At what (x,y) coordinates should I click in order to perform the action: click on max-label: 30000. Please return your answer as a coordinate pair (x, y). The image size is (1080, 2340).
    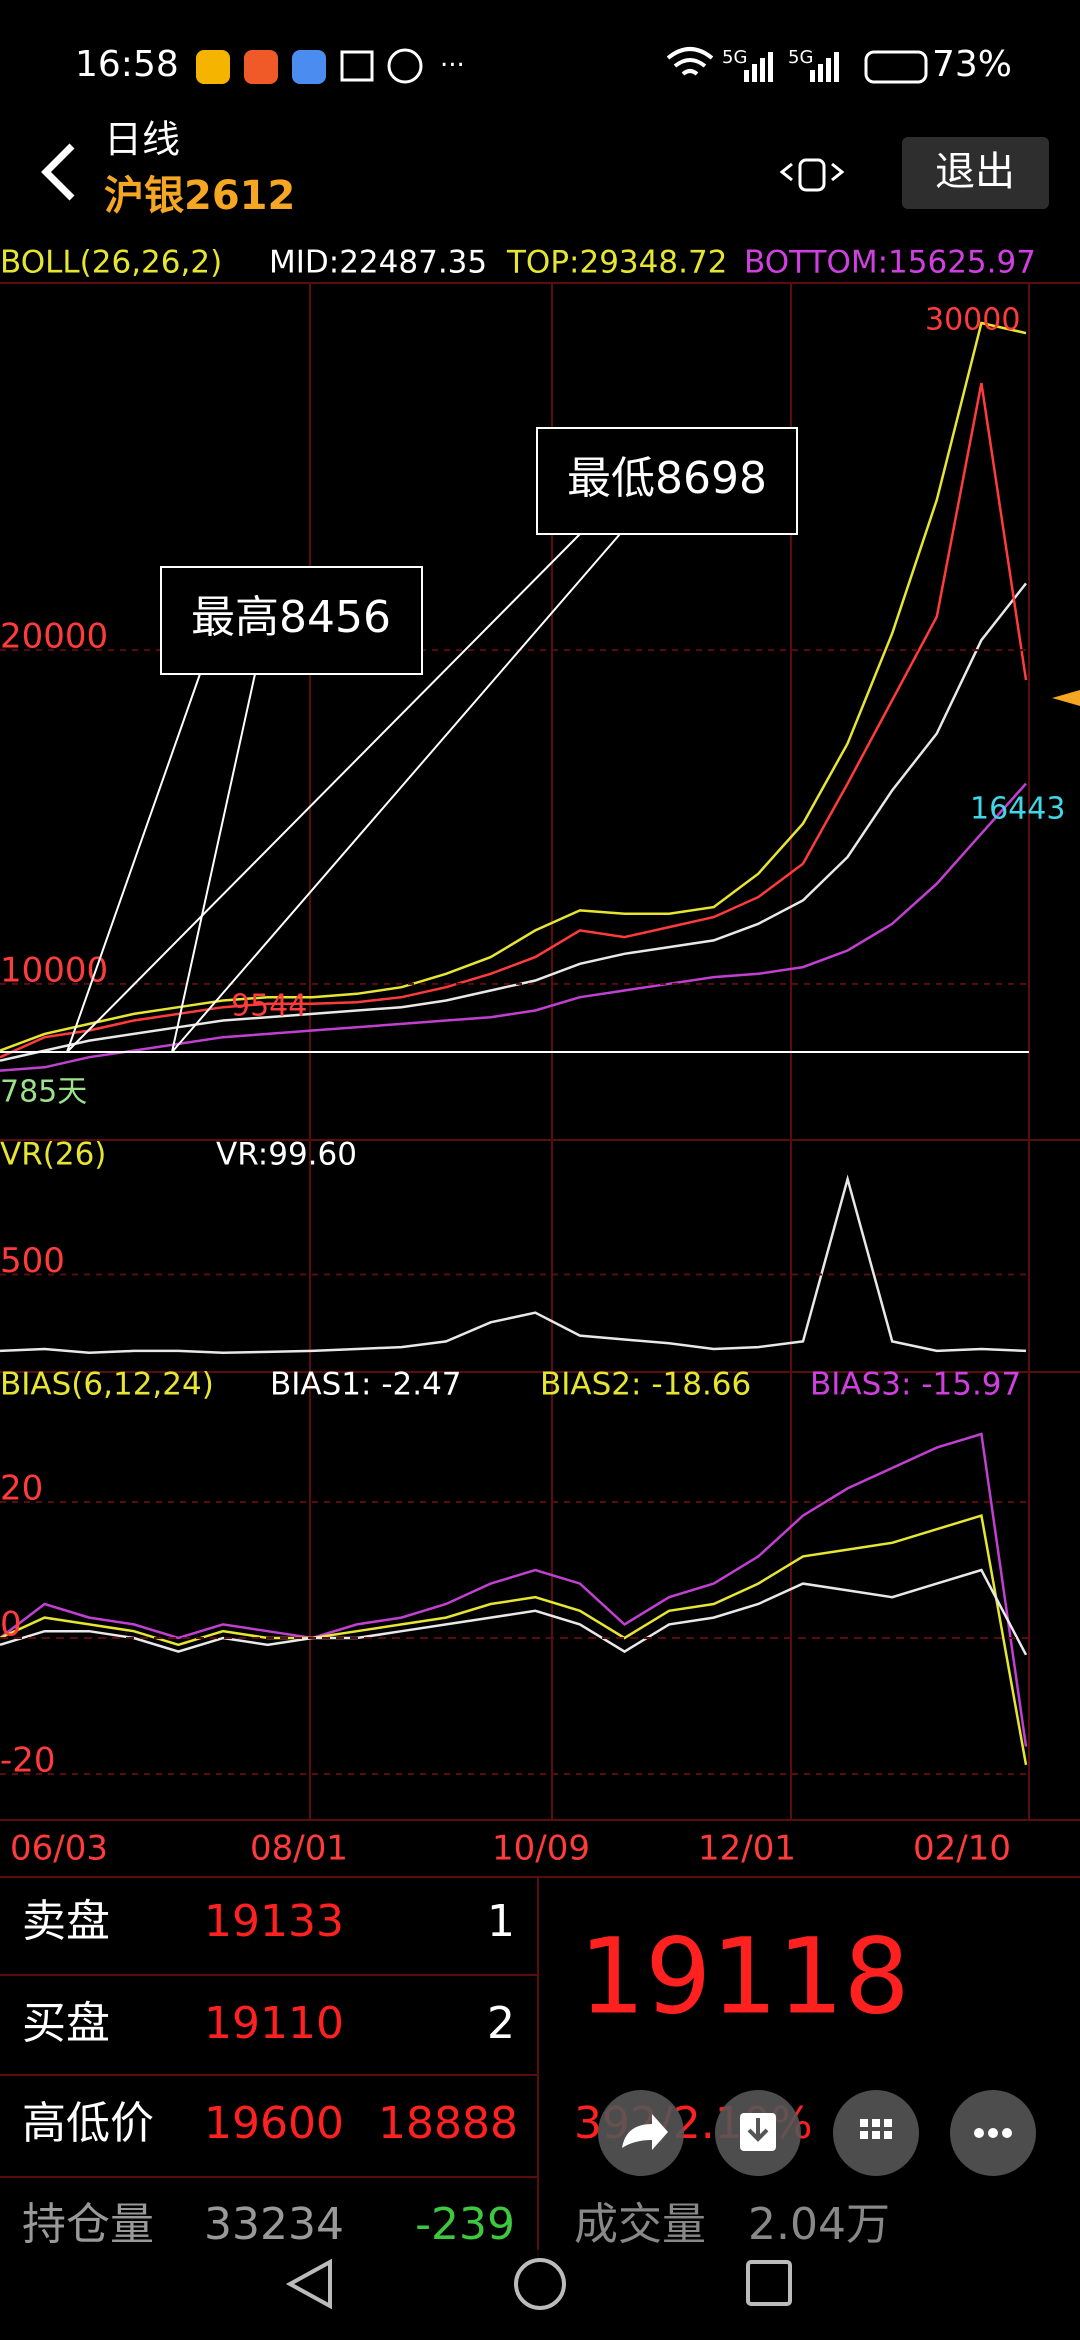
    Looking at the image, I should click on (972, 320).